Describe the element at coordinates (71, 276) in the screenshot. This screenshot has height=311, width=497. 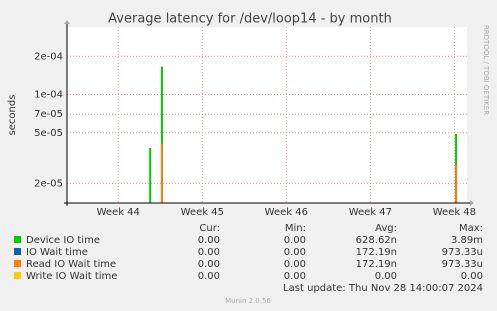
I see `legend-label: Write IO Wait time` at that location.